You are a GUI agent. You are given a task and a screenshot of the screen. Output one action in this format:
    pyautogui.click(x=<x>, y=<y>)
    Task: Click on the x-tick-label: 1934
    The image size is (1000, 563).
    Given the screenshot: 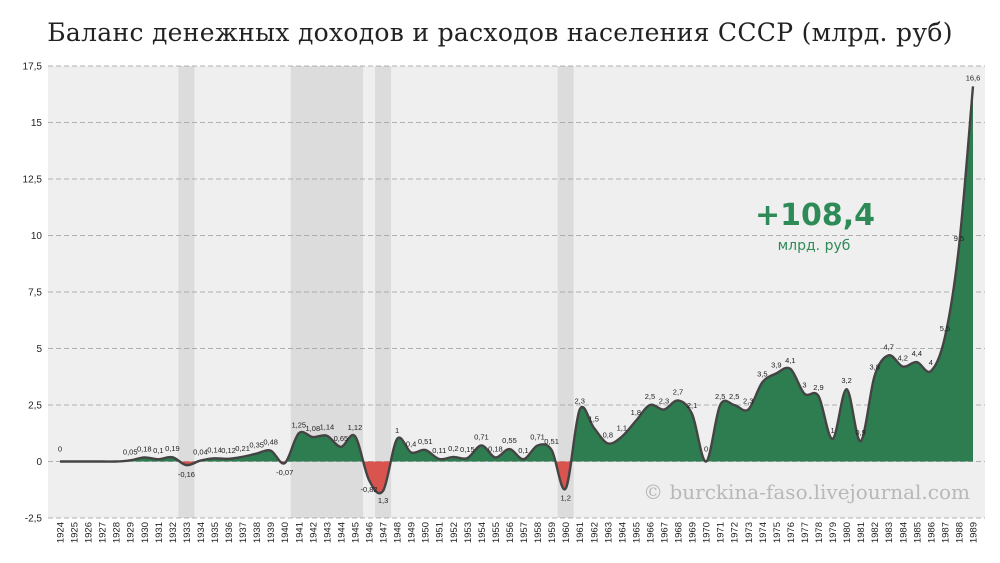 What is the action you would take?
    pyautogui.click(x=201, y=532)
    